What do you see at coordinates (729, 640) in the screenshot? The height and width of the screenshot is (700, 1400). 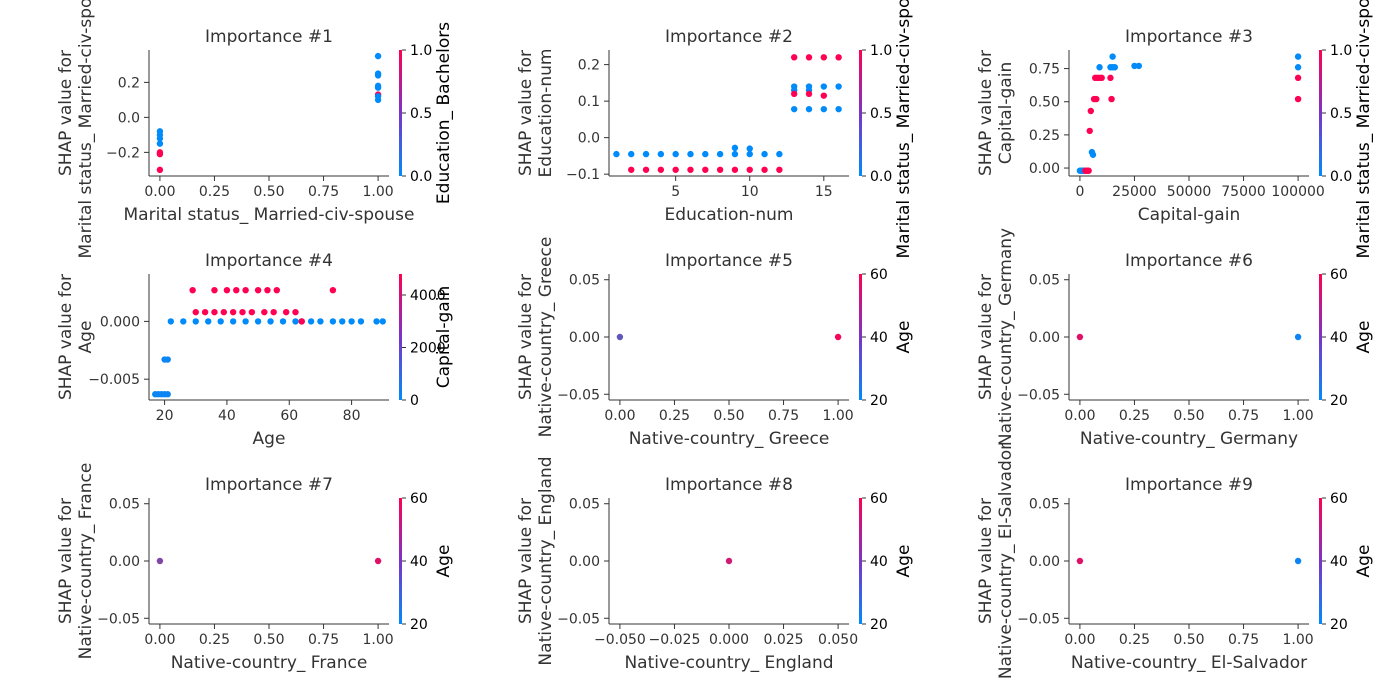 I see `x-tick-label: 0.000` at bounding box center [729, 640].